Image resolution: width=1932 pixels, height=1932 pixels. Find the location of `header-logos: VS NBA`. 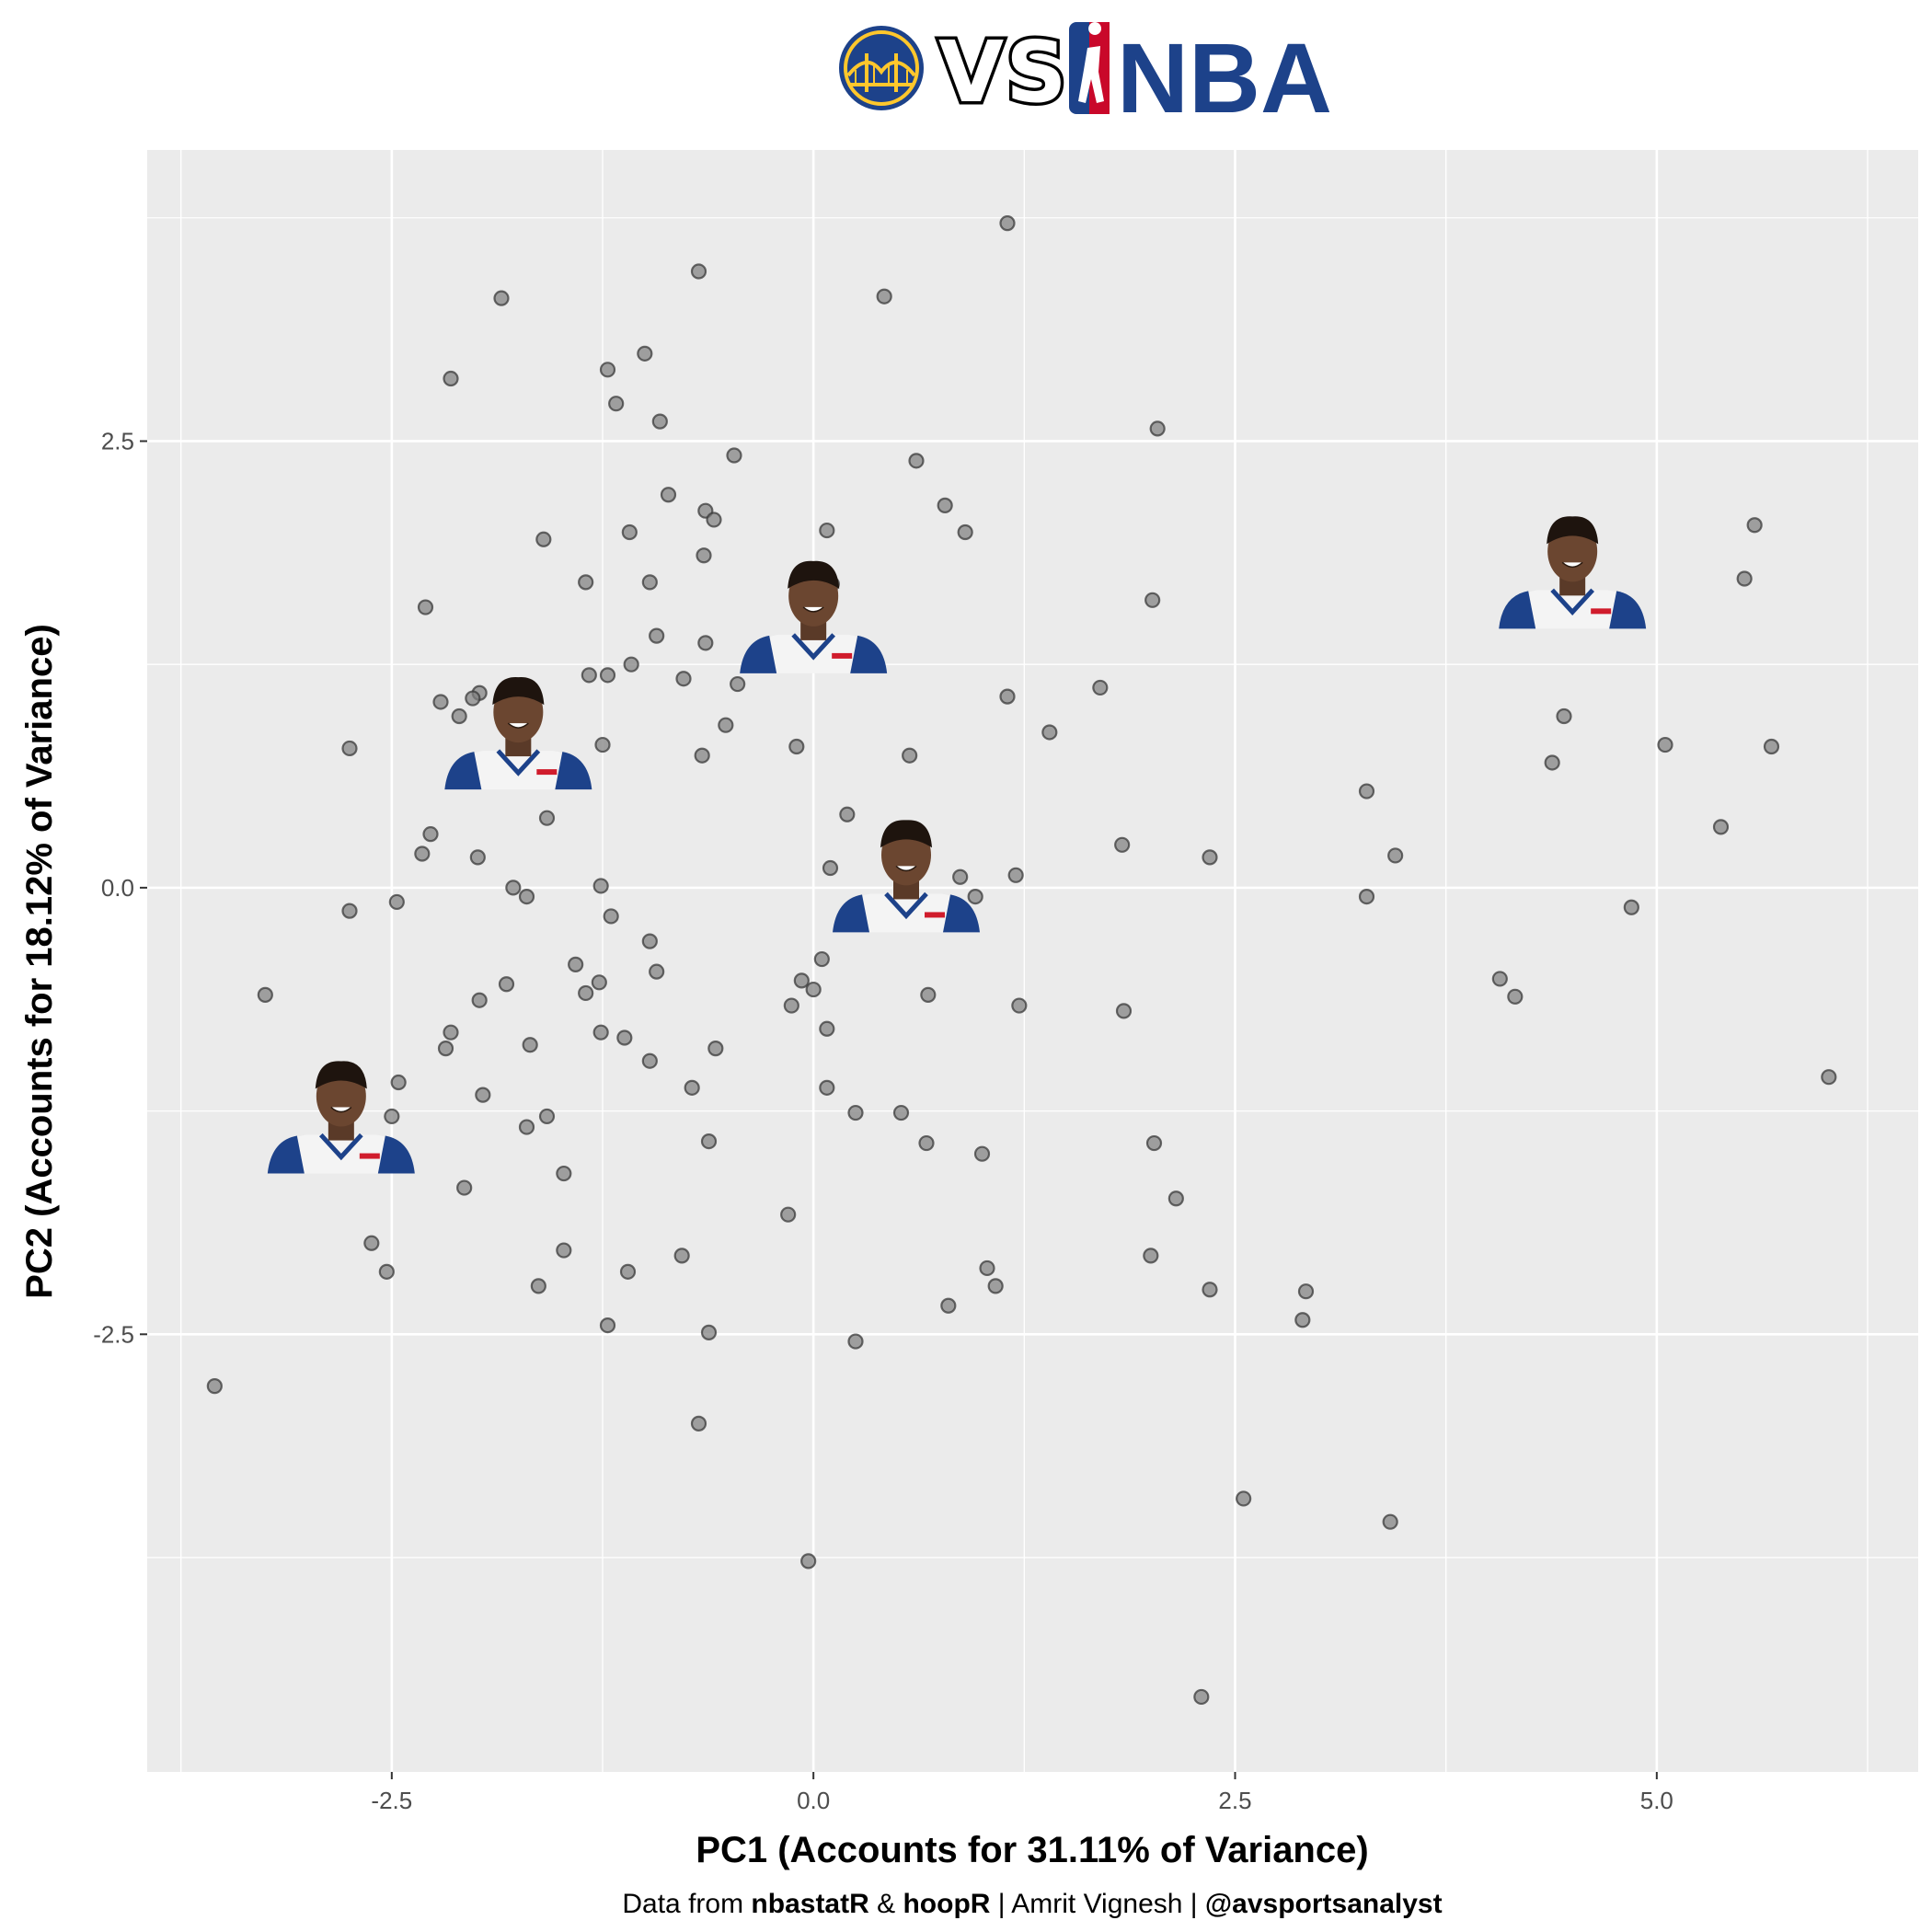

header-logos: VS NBA is located at coordinates (1085, 76).